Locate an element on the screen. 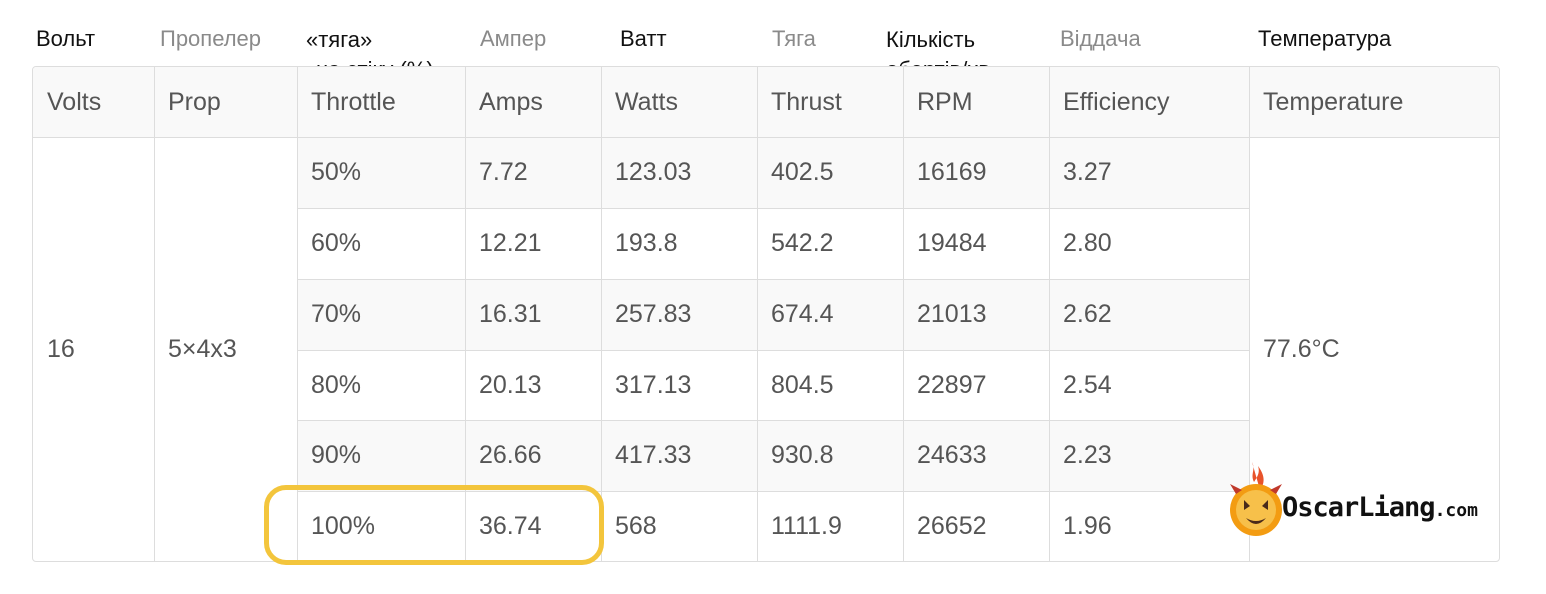  watts-cell: 257.83 is located at coordinates (653, 314).